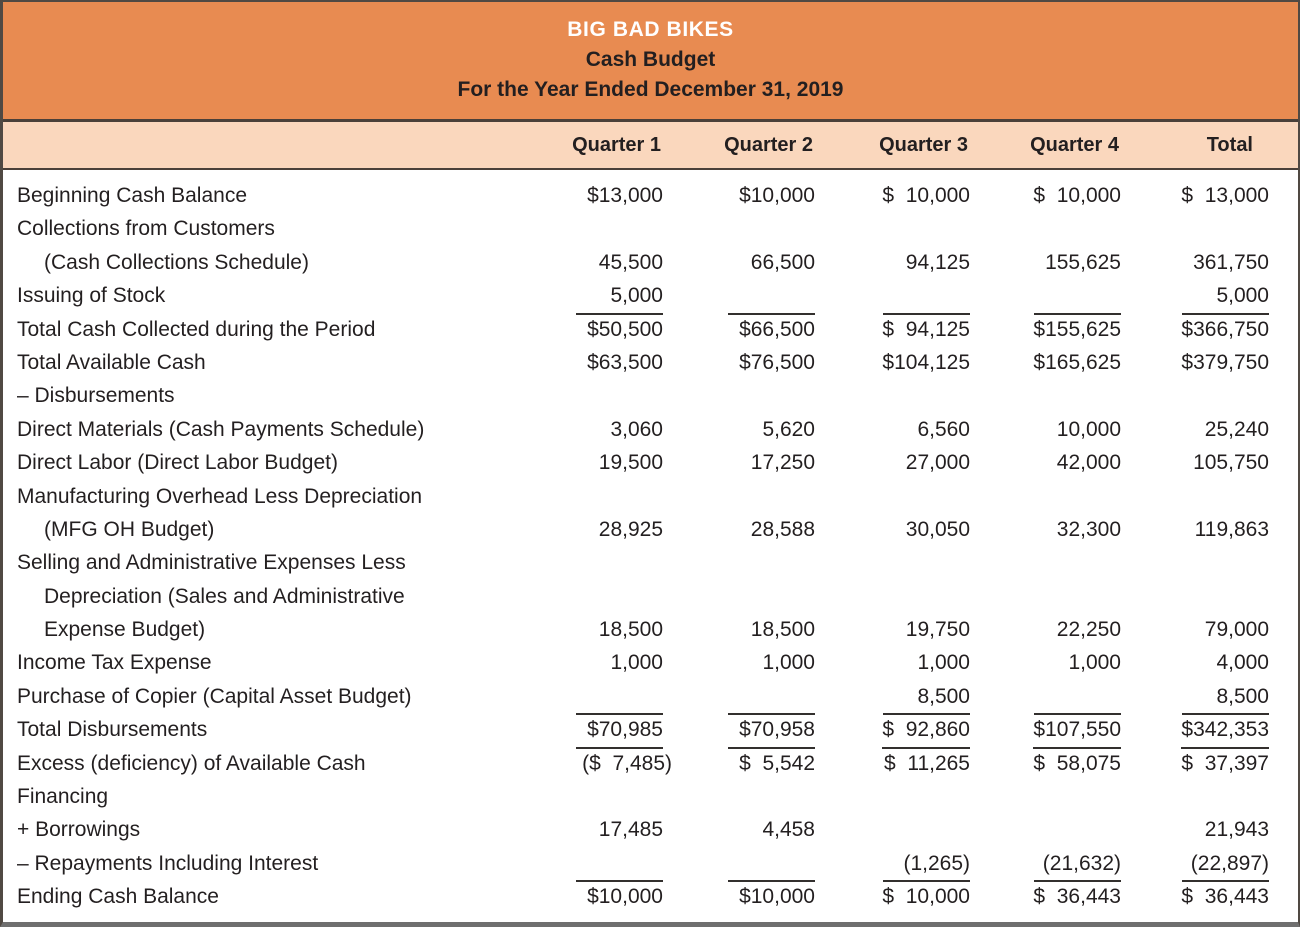  I want to click on cell-quarter-3: 19,750, so click(892, 629).